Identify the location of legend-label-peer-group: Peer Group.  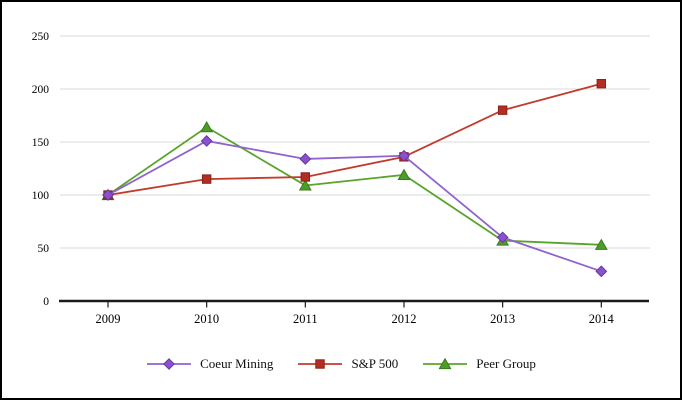
(506, 363).